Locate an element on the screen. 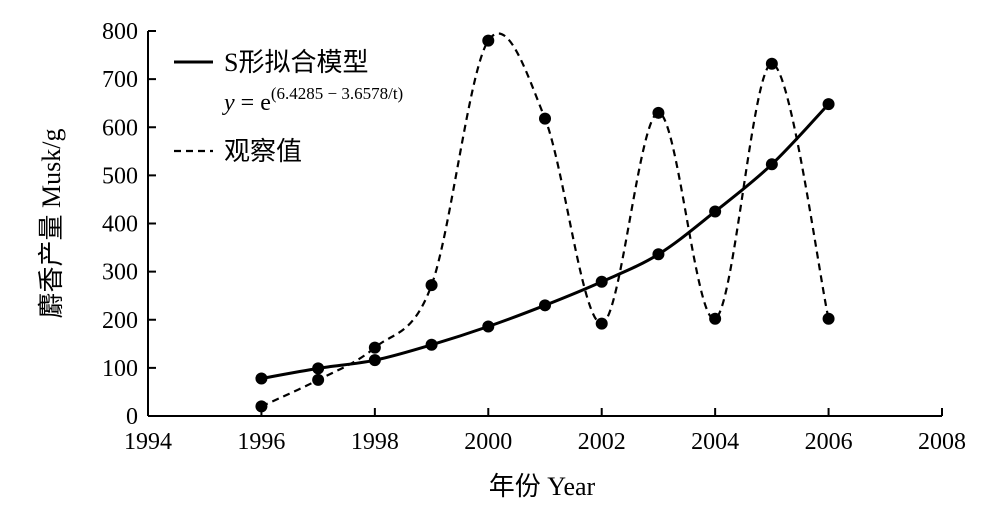 The height and width of the screenshot is (519, 1004). y-tick-label: 100 is located at coordinates (120, 369).